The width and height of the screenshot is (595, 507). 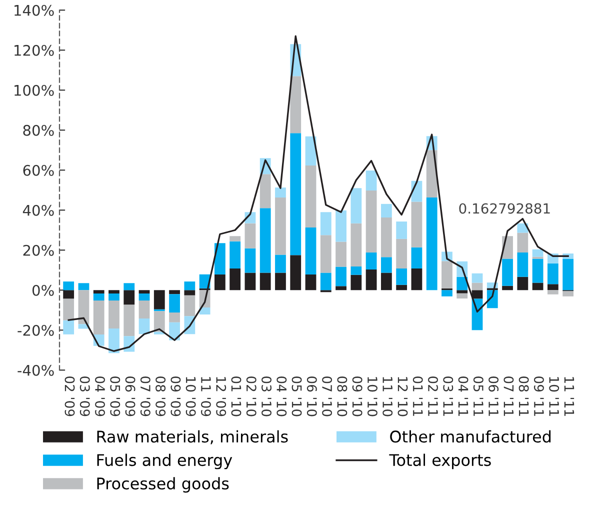 What do you see at coordinates (38, 250) in the screenshot?
I see `y-tick-label: 20%` at bounding box center [38, 250].